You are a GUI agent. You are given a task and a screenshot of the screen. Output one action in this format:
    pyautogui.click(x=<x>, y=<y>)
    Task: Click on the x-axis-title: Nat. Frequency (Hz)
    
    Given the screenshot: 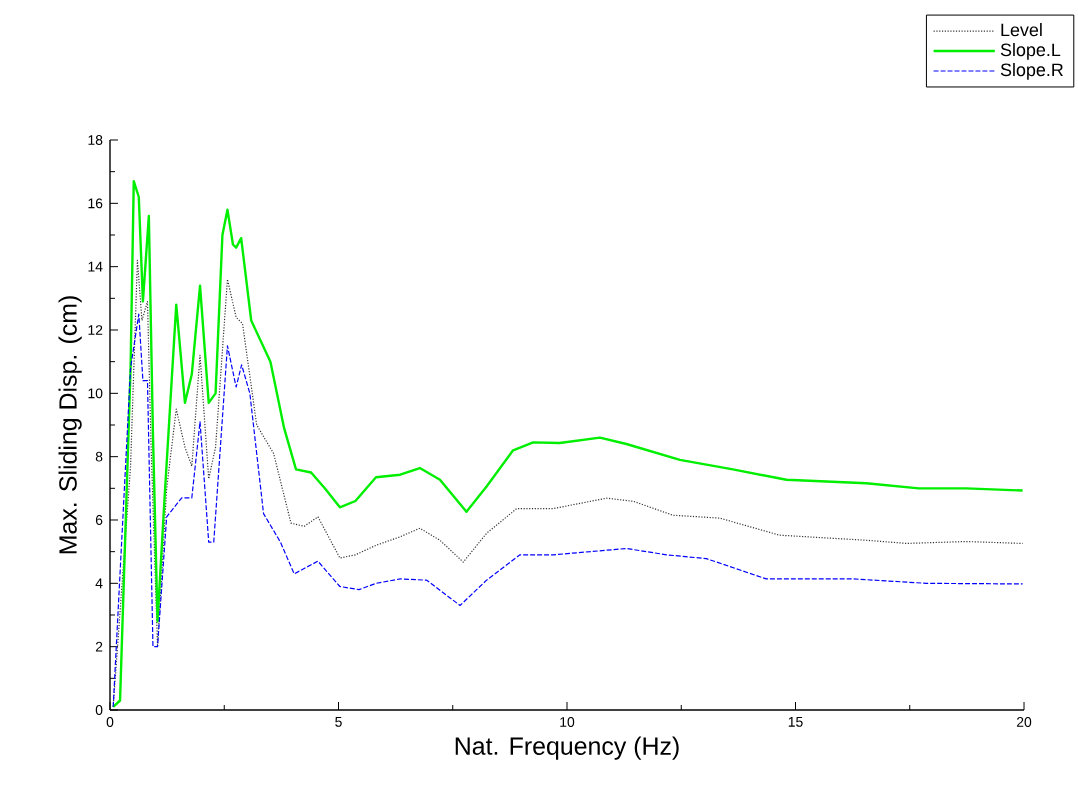 What is the action you would take?
    pyautogui.click(x=567, y=748)
    